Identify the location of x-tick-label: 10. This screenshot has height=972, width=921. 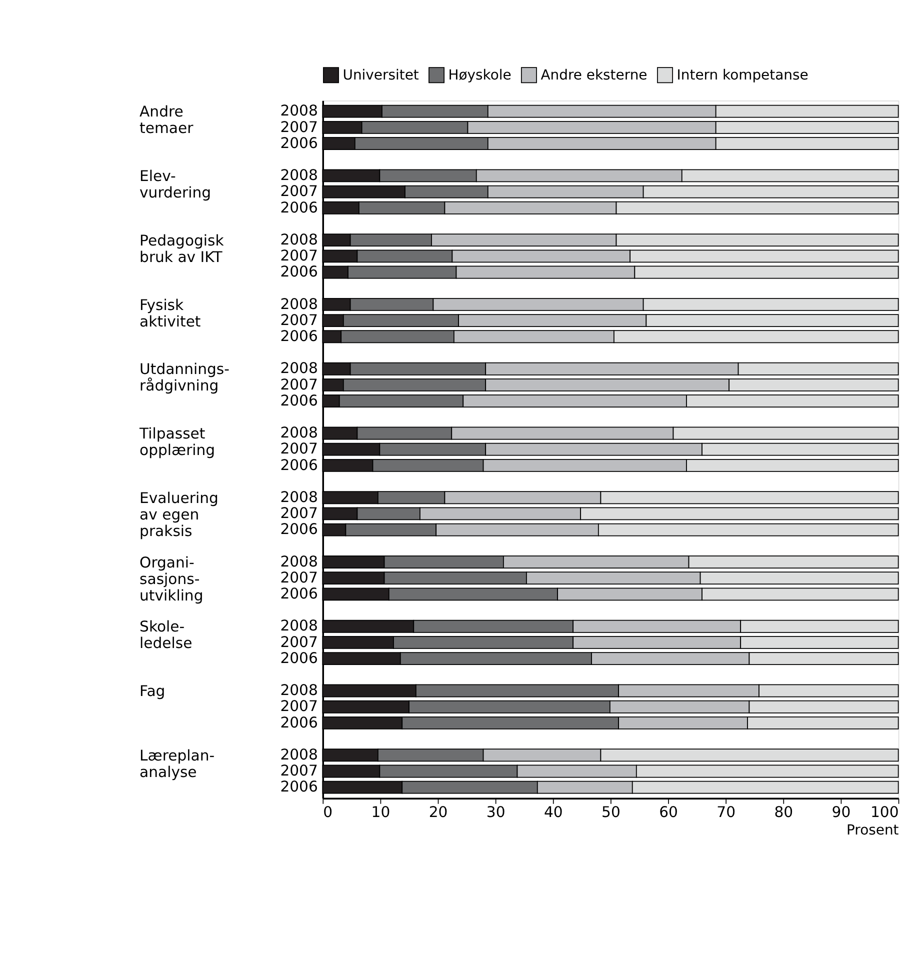
(380, 812).